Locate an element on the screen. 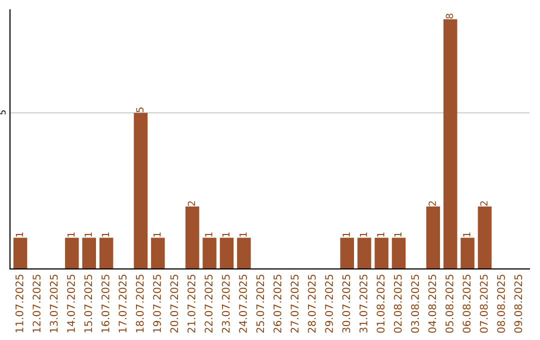  x-tick-label: 21.07.2025 is located at coordinates (191, 303).